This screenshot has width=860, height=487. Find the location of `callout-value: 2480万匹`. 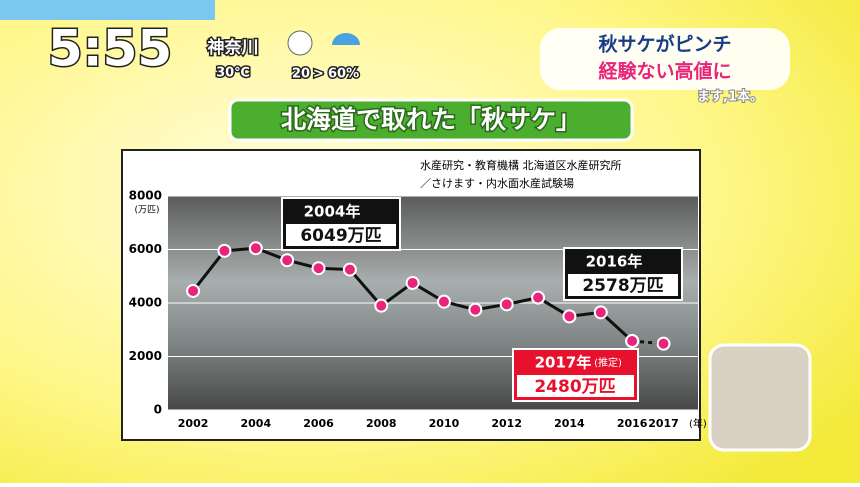

callout-value: 2480万匹 is located at coordinates (574, 387).